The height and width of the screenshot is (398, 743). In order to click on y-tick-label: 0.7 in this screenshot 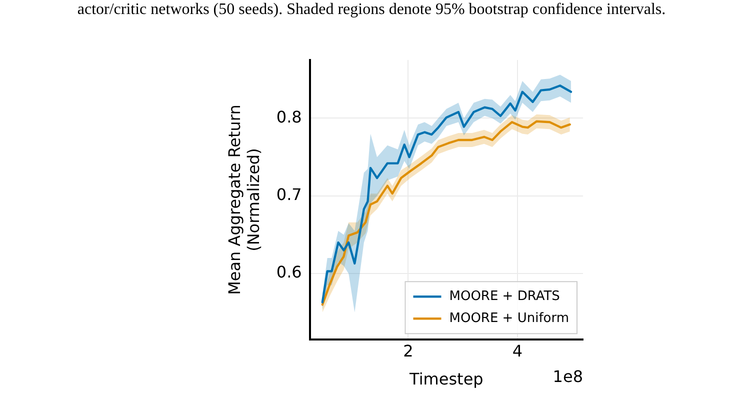, I will do `click(289, 194)`.